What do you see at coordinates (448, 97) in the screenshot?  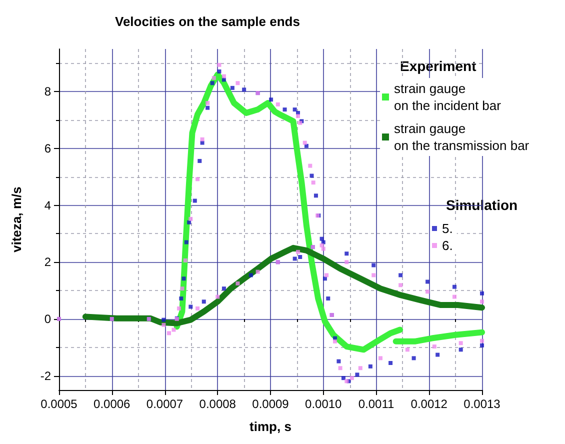 I see `legend-label: strain gauge on the incident bar` at bounding box center [448, 97].